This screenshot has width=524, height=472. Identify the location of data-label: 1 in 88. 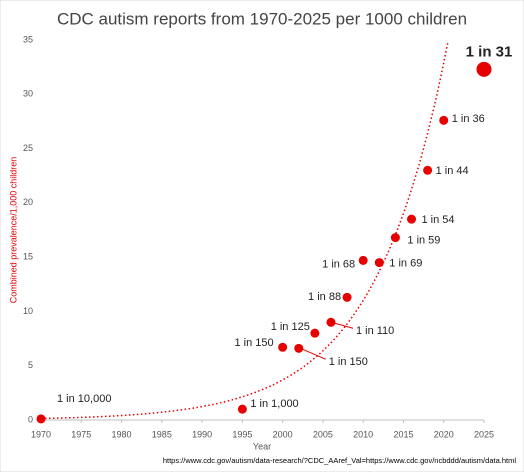
(324, 297).